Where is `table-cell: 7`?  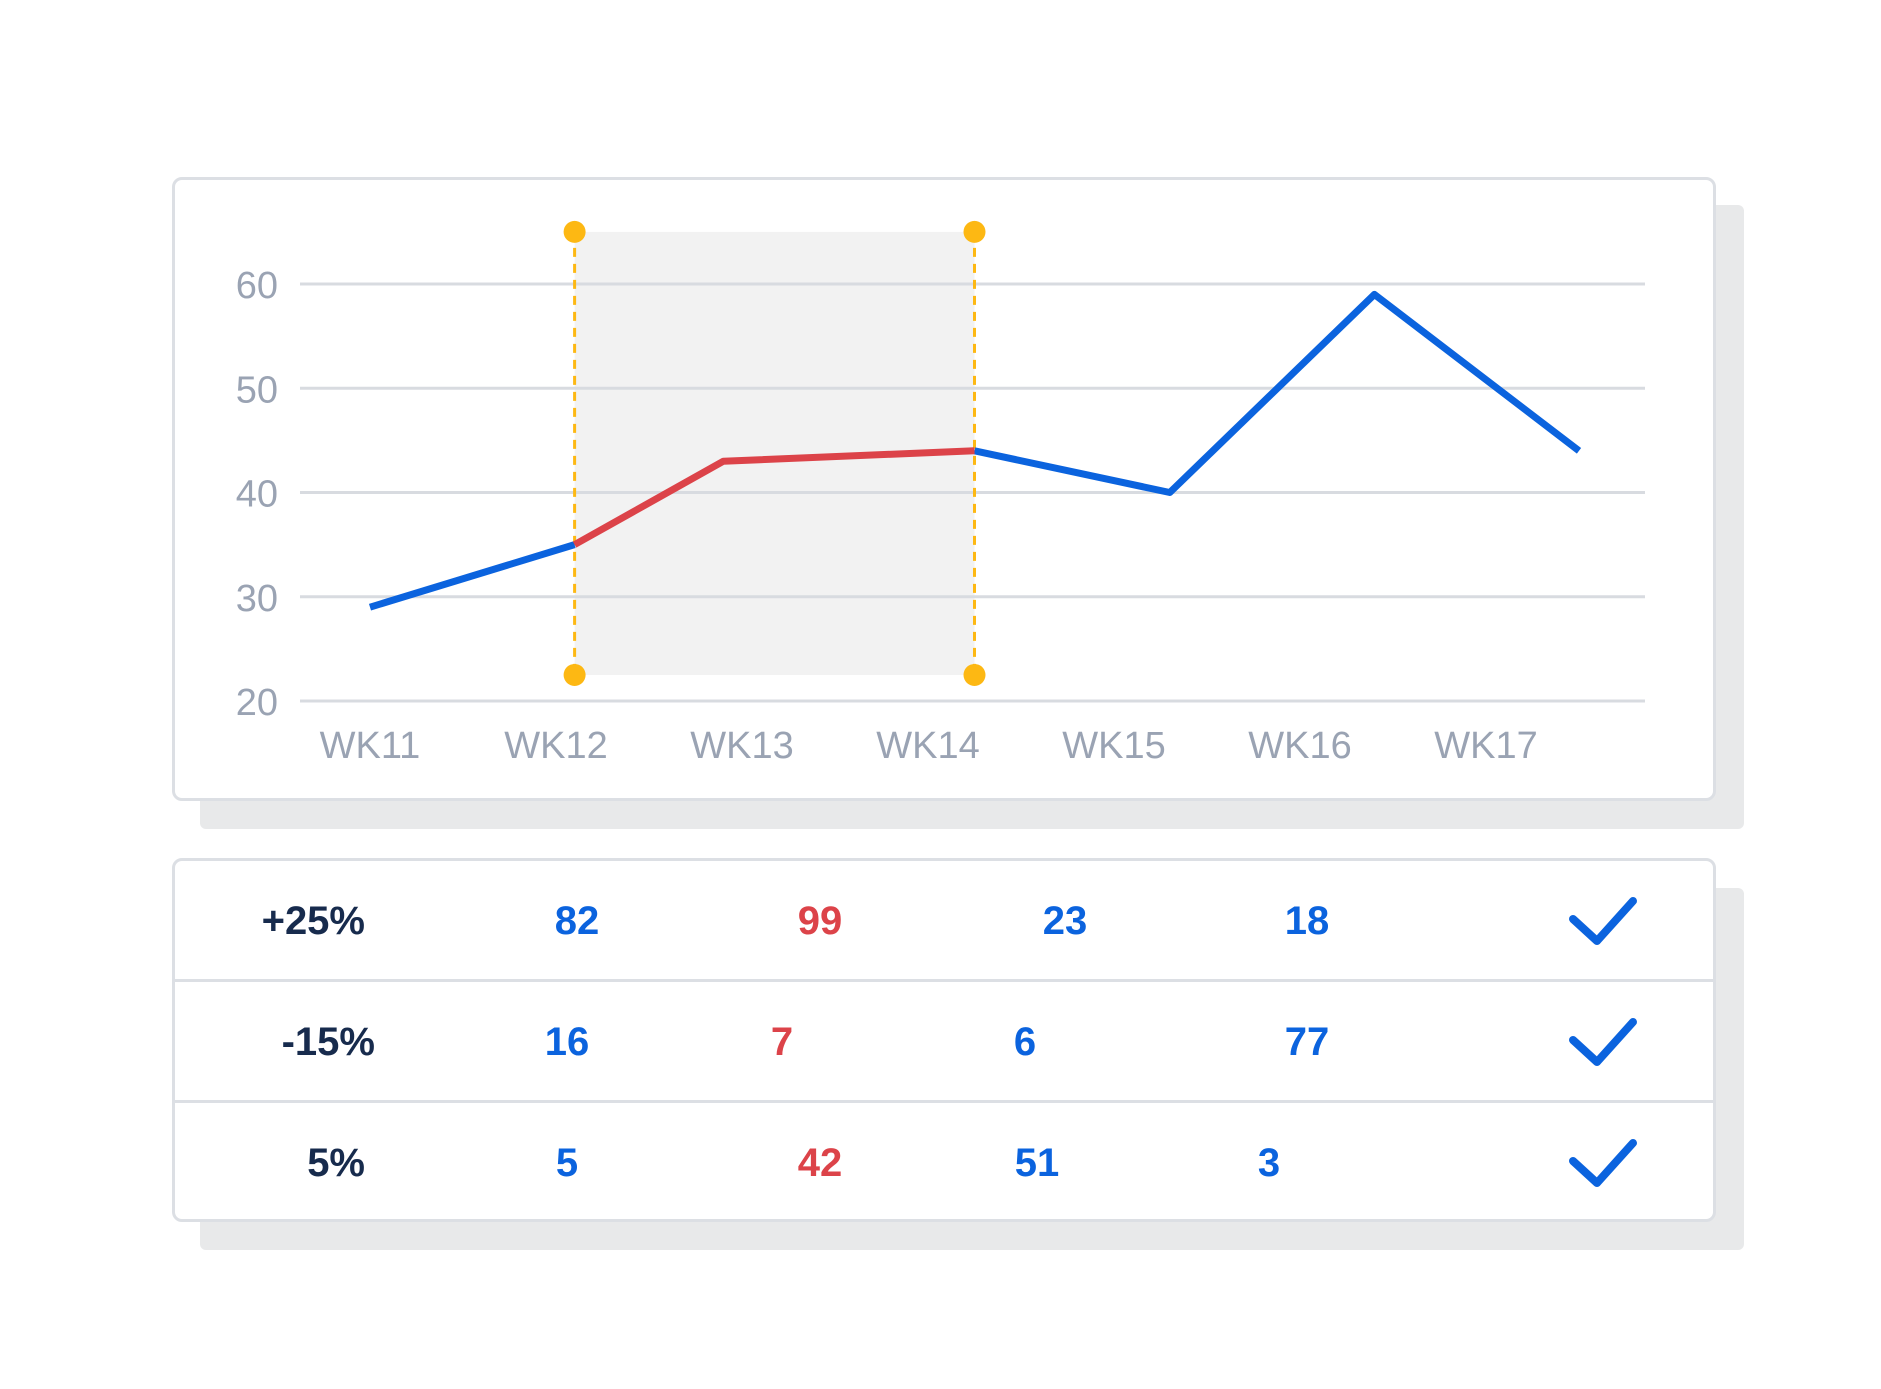 table-cell: 7 is located at coordinates (782, 1042).